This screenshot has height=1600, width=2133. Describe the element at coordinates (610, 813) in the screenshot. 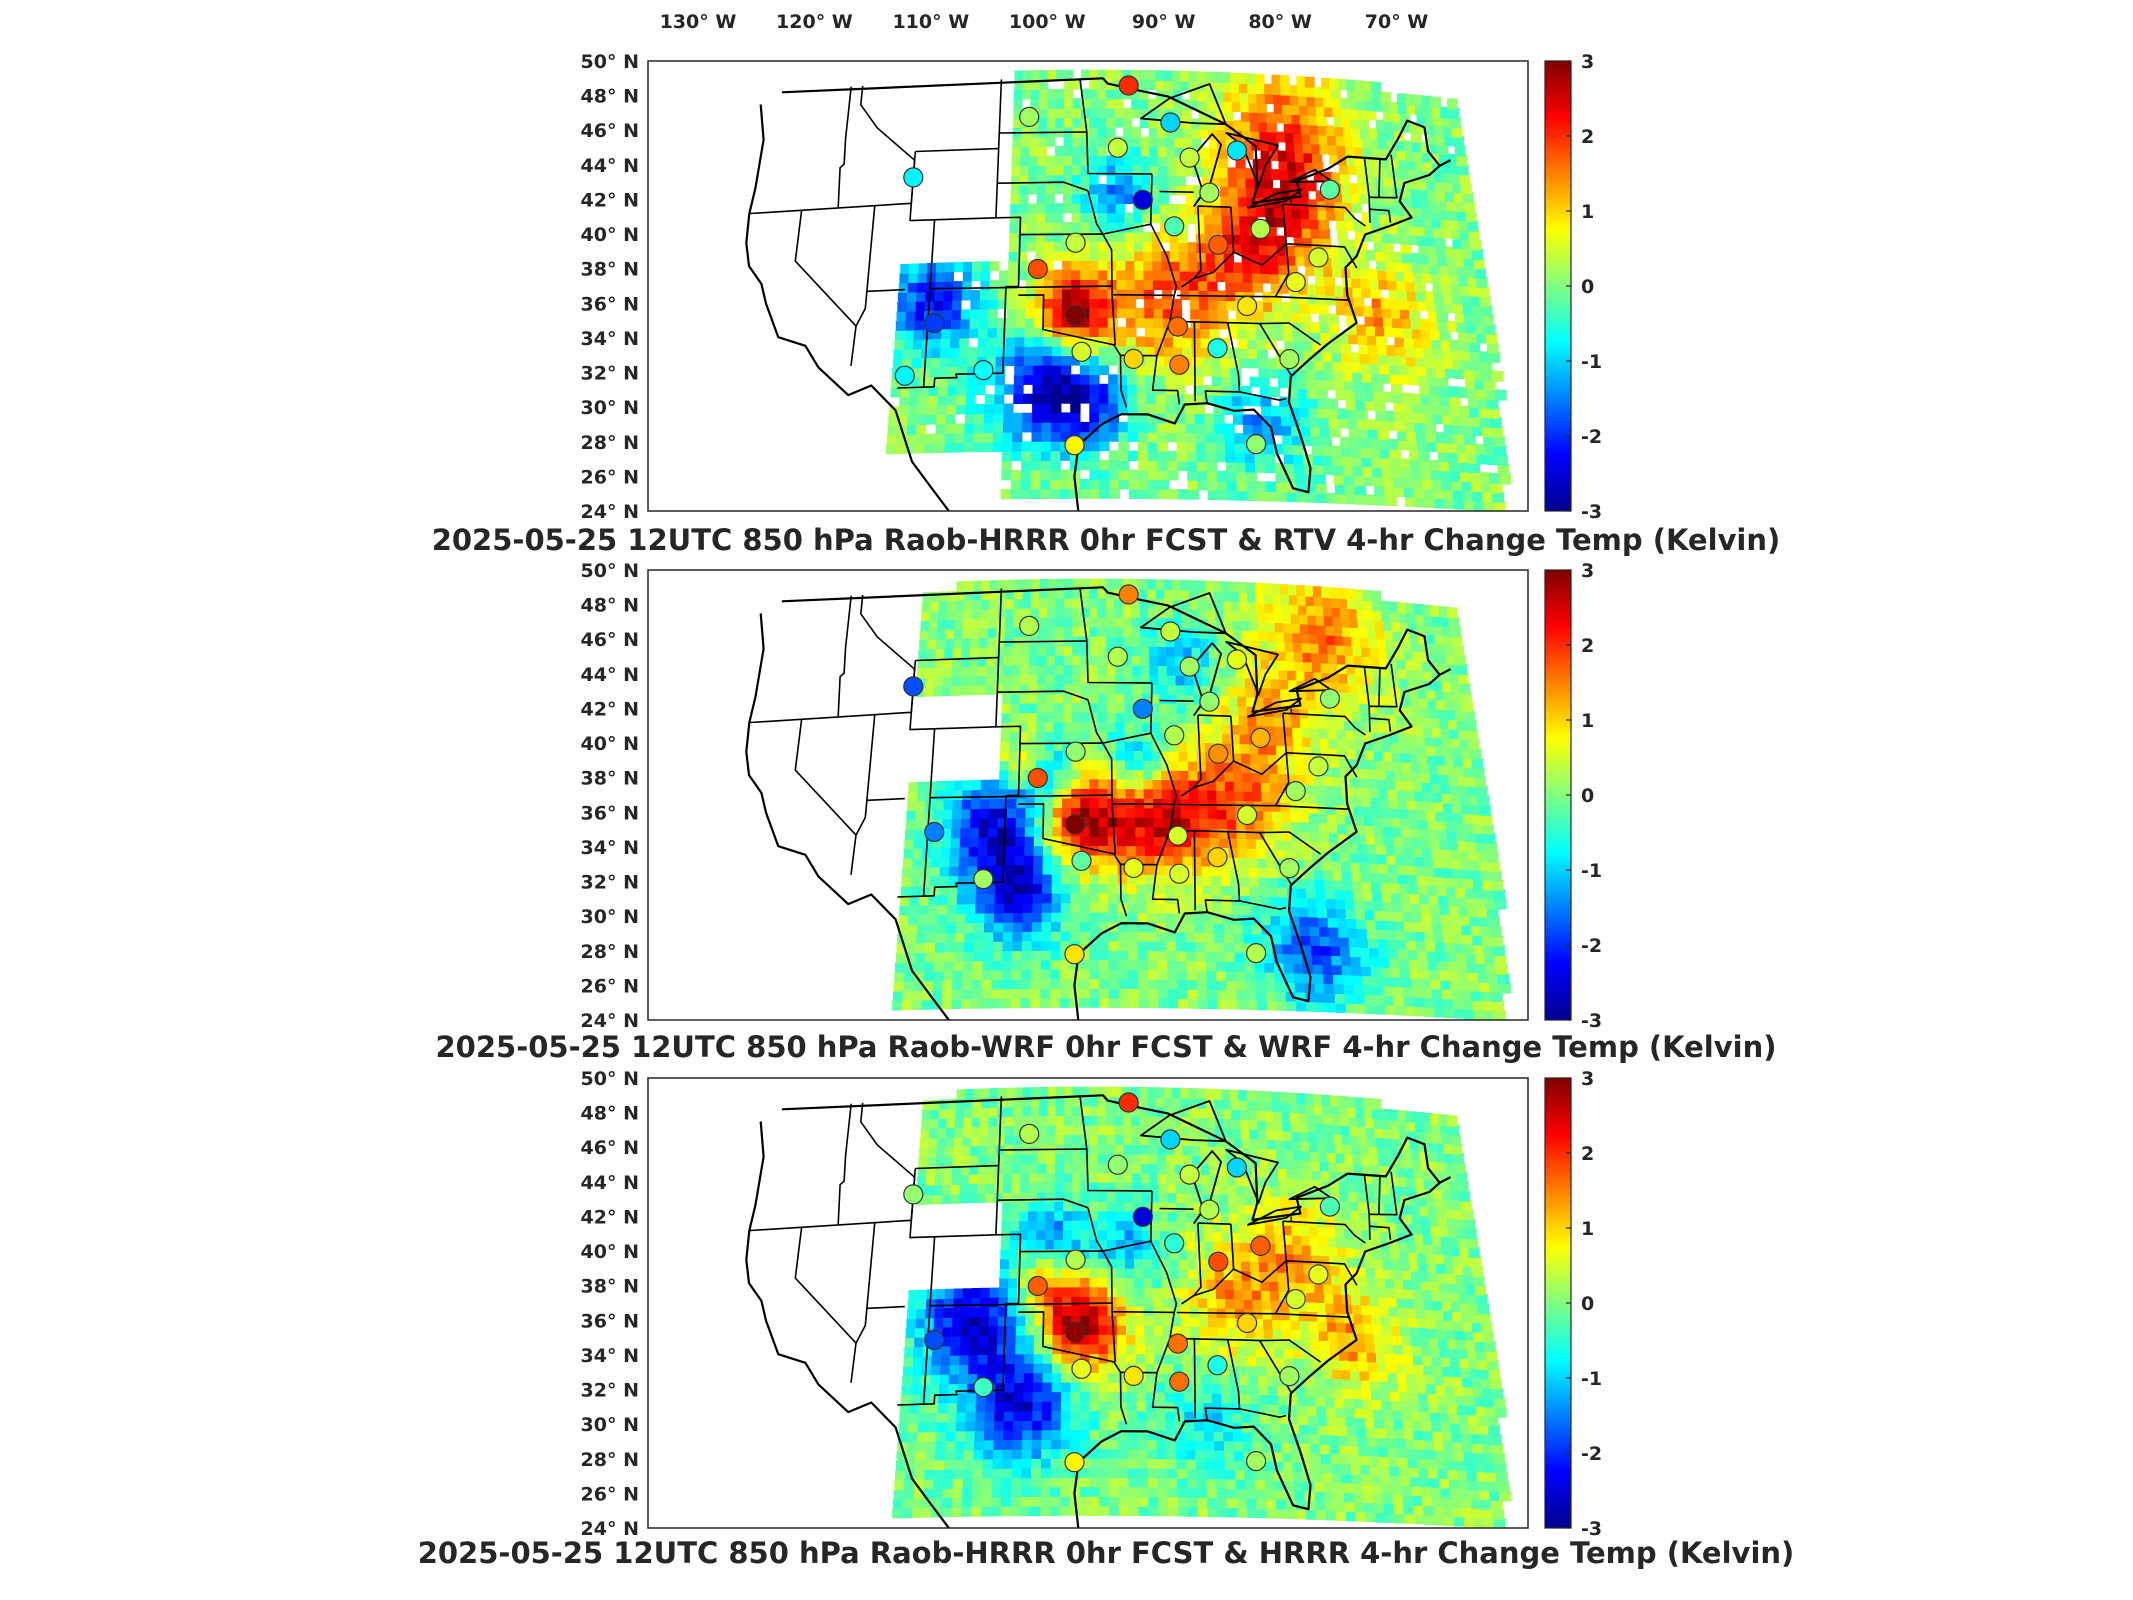

I see `lat-tick-label: 36° N` at that location.